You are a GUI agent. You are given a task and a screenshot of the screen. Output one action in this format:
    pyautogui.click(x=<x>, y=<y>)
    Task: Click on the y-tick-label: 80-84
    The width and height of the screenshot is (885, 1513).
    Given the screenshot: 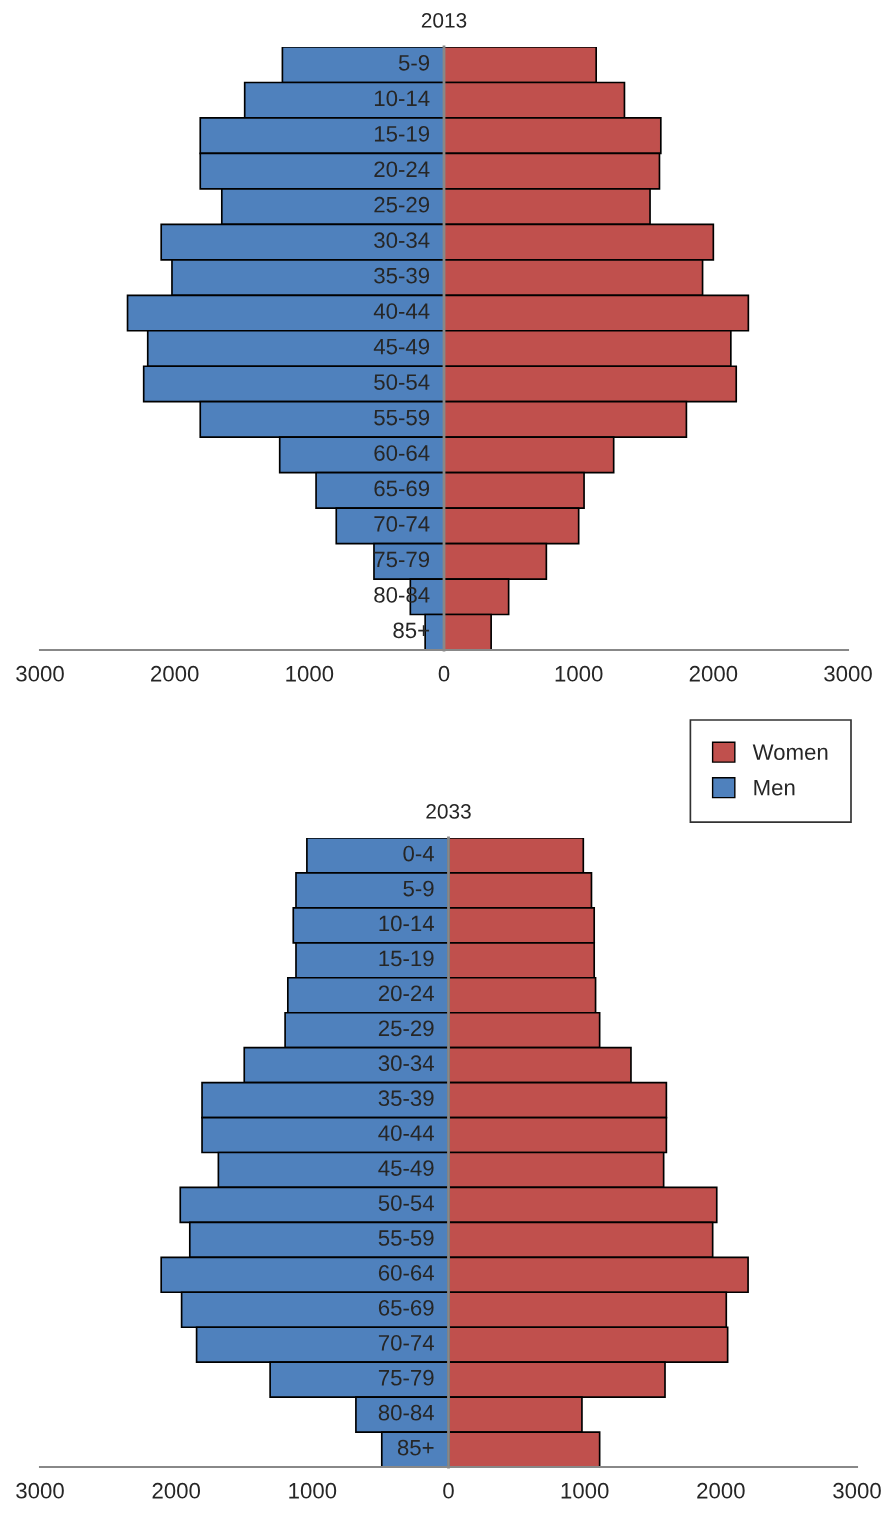 What is the action you would take?
    pyautogui.click(x=406, y=1412)
    